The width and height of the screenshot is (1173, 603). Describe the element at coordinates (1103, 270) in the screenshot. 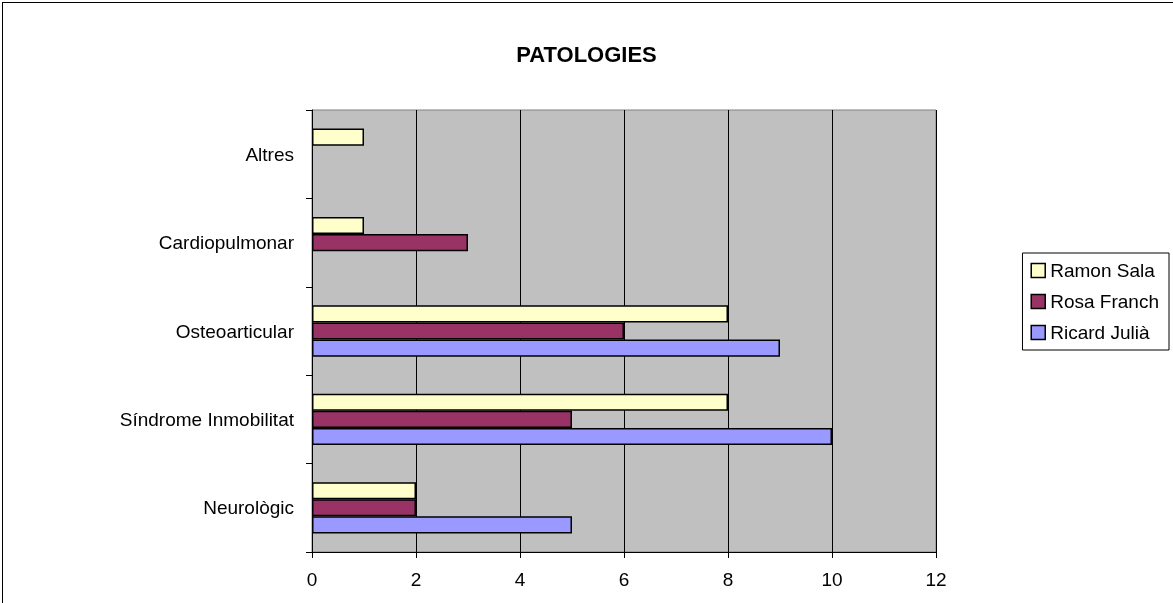

I see `legend-label: Ramon Sala` at that location.